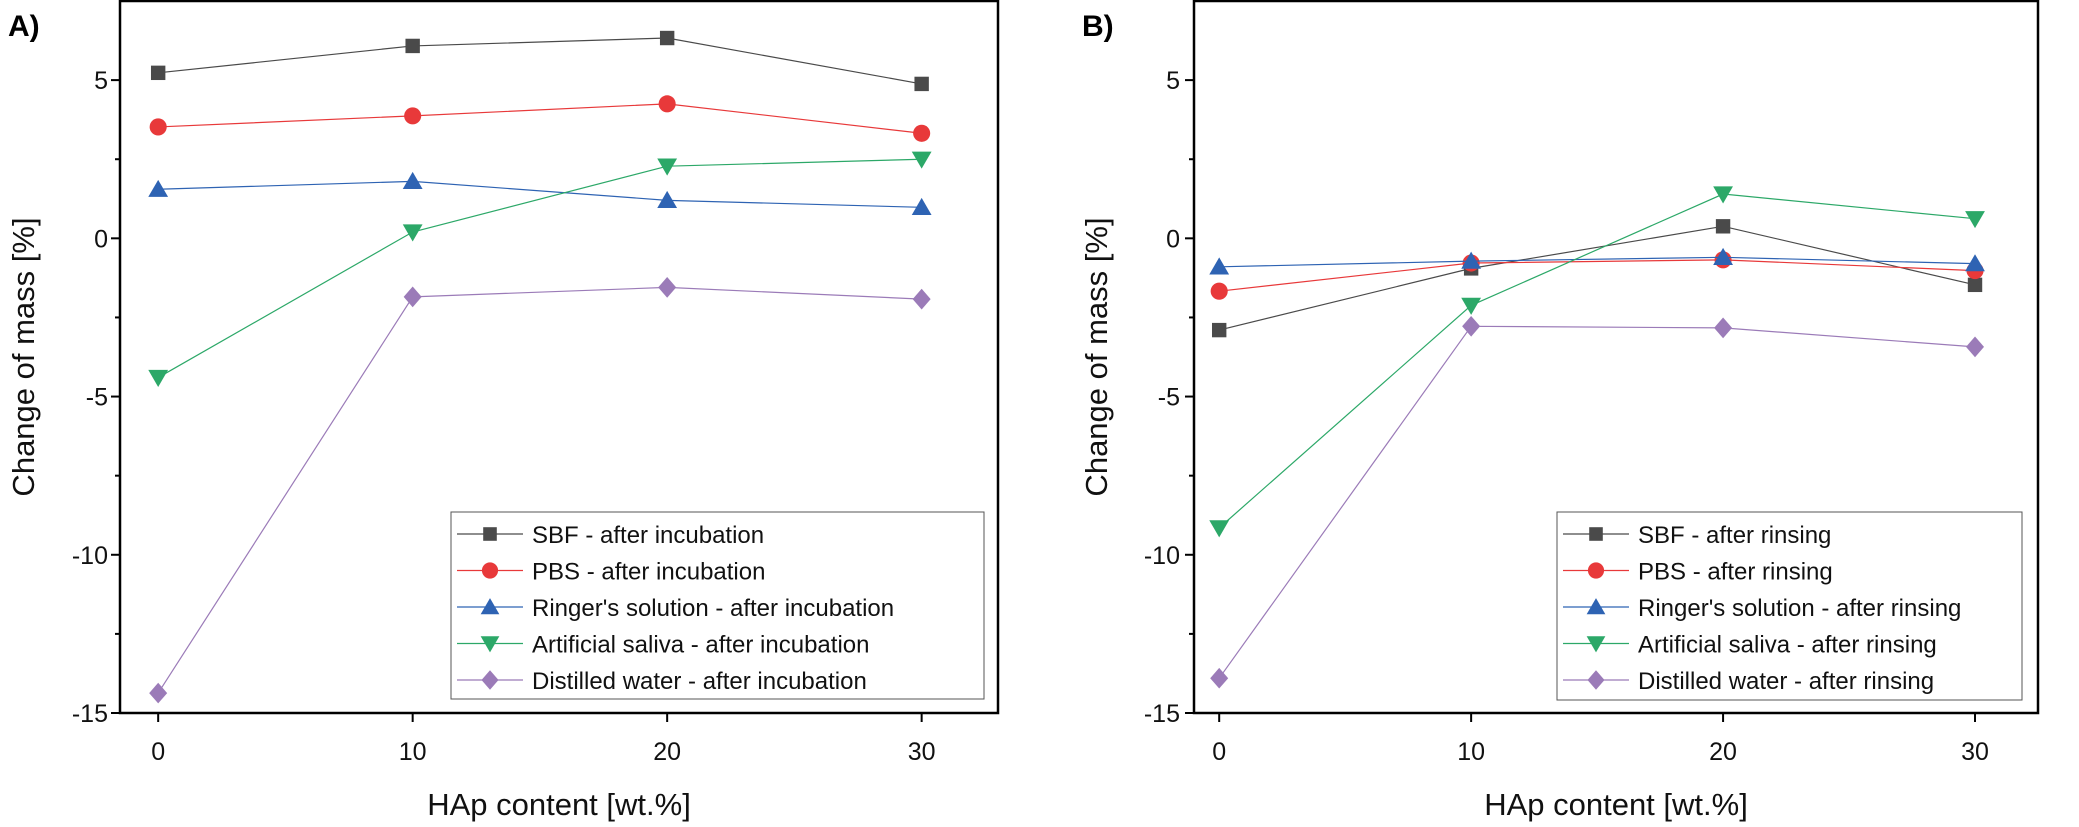 The width and height of the screenshot is (2079, 827). What do you see at coordinates (1734, 535) in the screenshot?
I see `legend-entry: SBF - after rinsing` at bounding box center [1734, 535].